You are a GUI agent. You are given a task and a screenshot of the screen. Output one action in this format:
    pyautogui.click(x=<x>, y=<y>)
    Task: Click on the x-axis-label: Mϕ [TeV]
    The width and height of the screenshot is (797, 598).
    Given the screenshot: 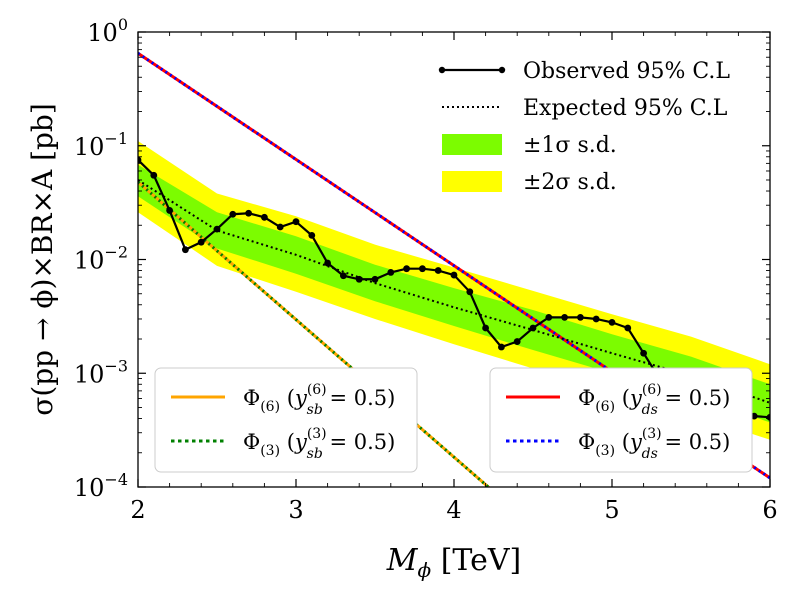 What is the action you would take?
    pyautogui.click(x=453, y=562)
    